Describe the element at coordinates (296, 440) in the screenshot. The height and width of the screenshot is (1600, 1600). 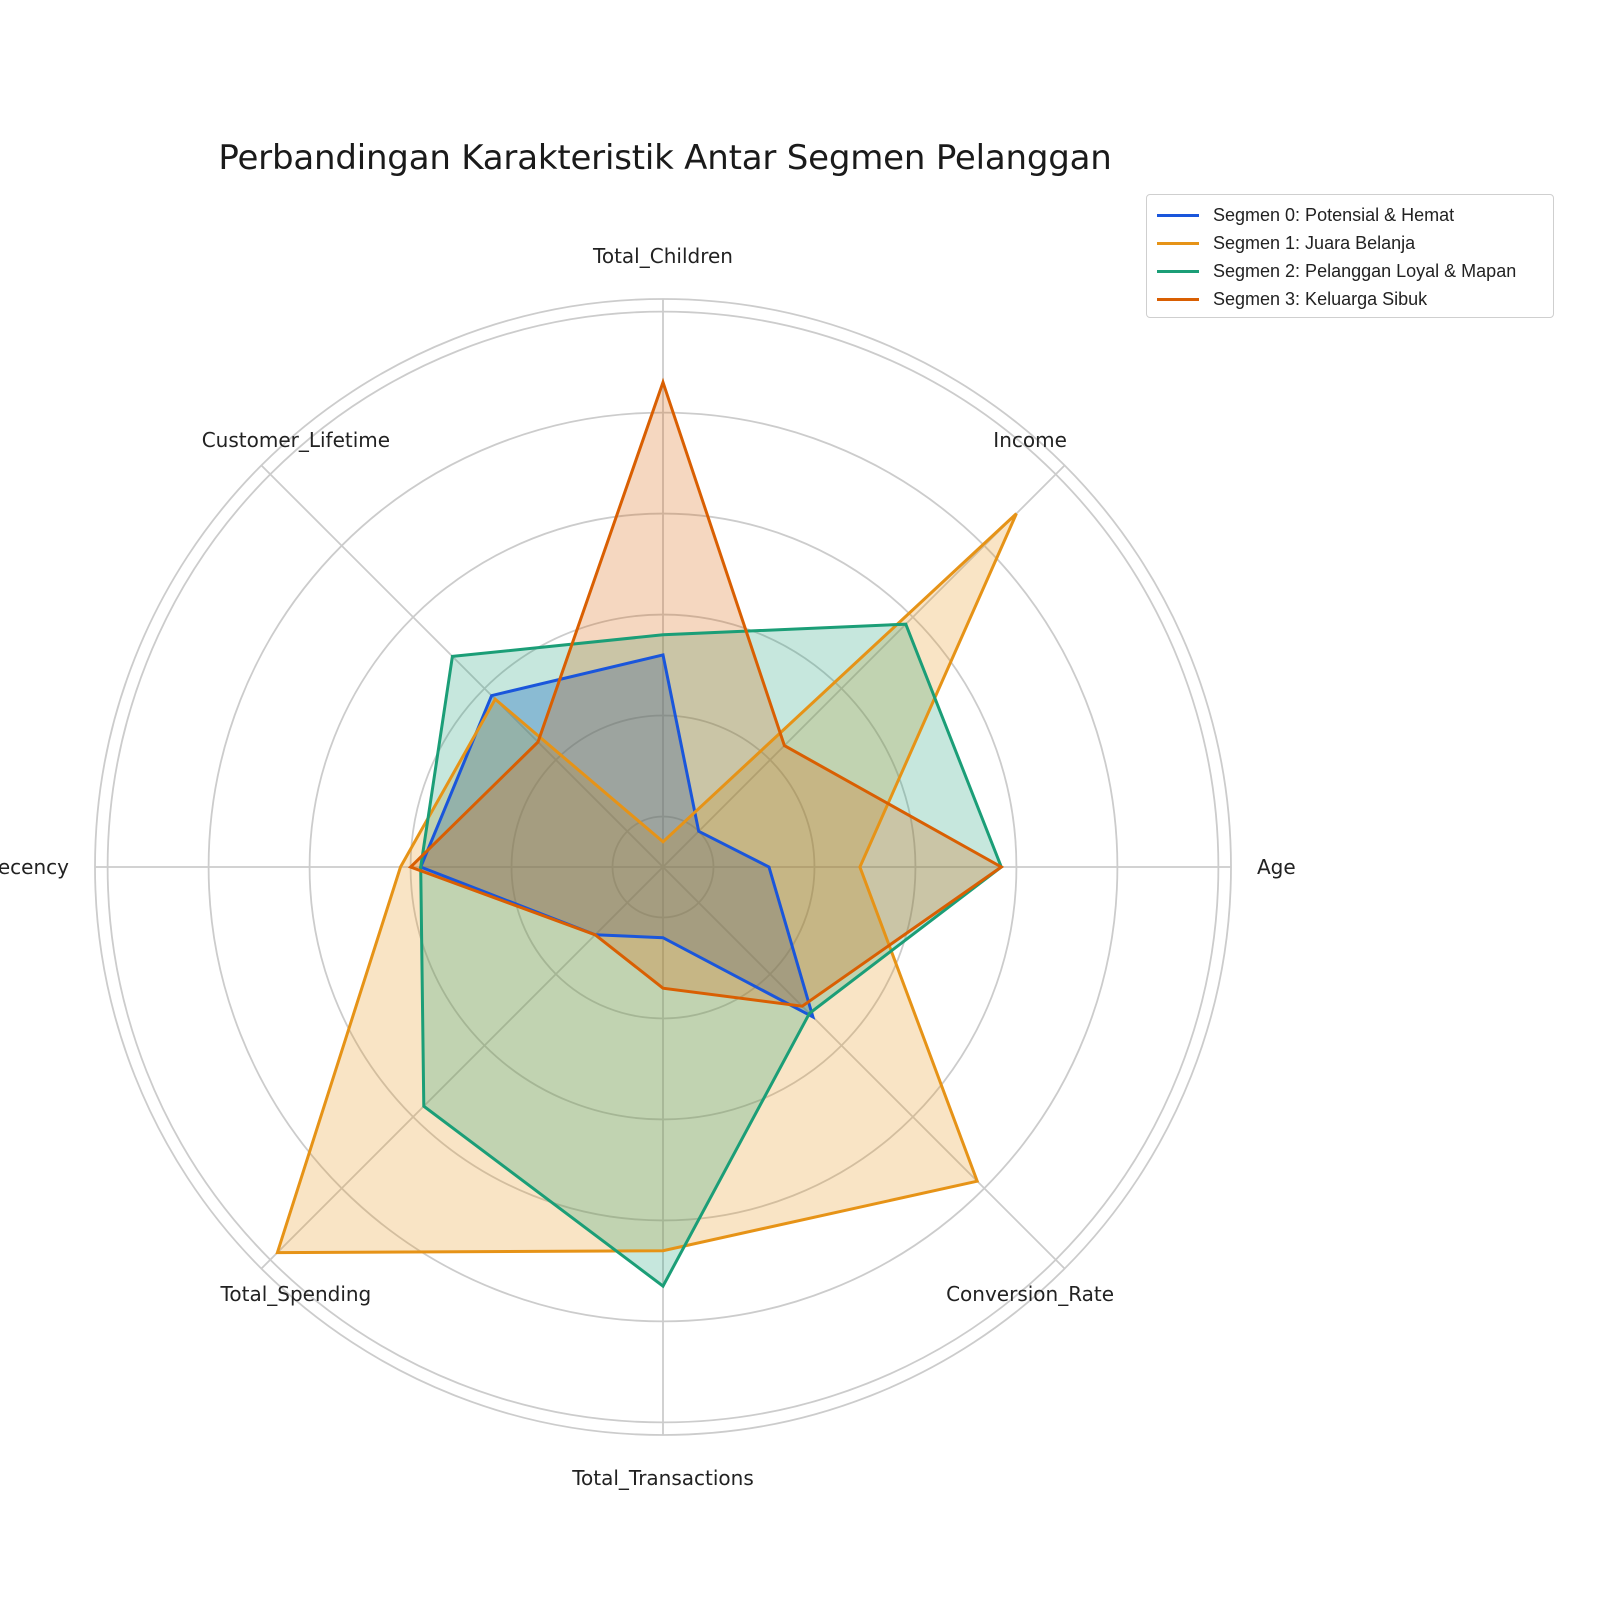
I see `axis-label: Customer_Lifetime` at that location.